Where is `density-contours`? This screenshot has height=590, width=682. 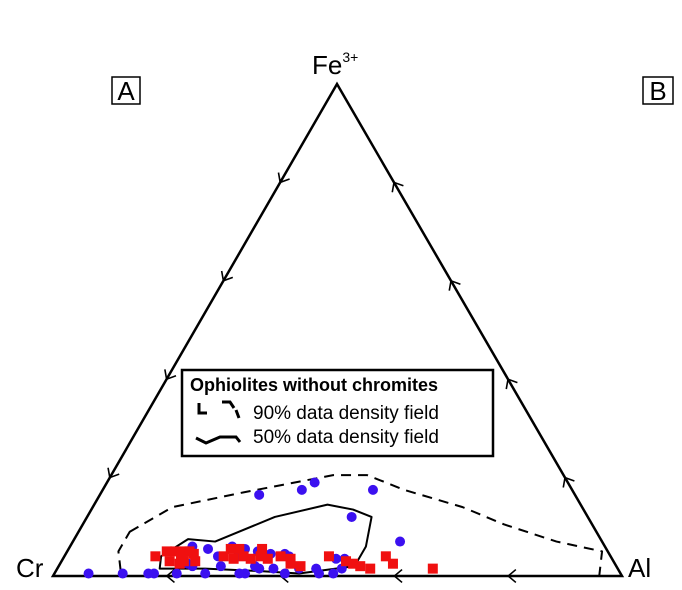 density-contours is located at coordinates (360, 525).